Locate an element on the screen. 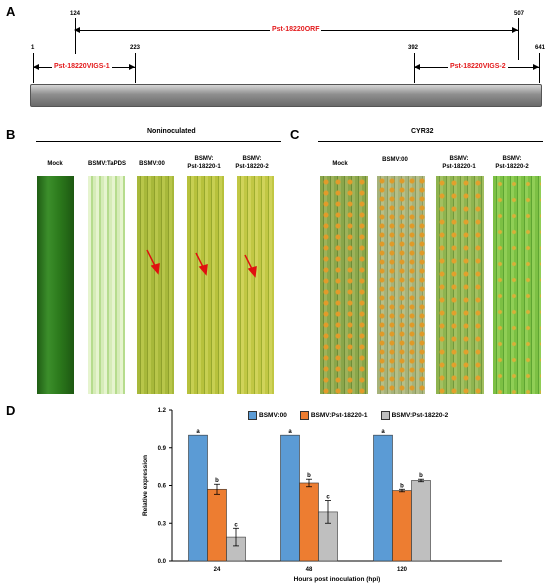 The width and height of the screenshot is (550, 584). pos-124-label: 124 is located at coordinates (75, 14).